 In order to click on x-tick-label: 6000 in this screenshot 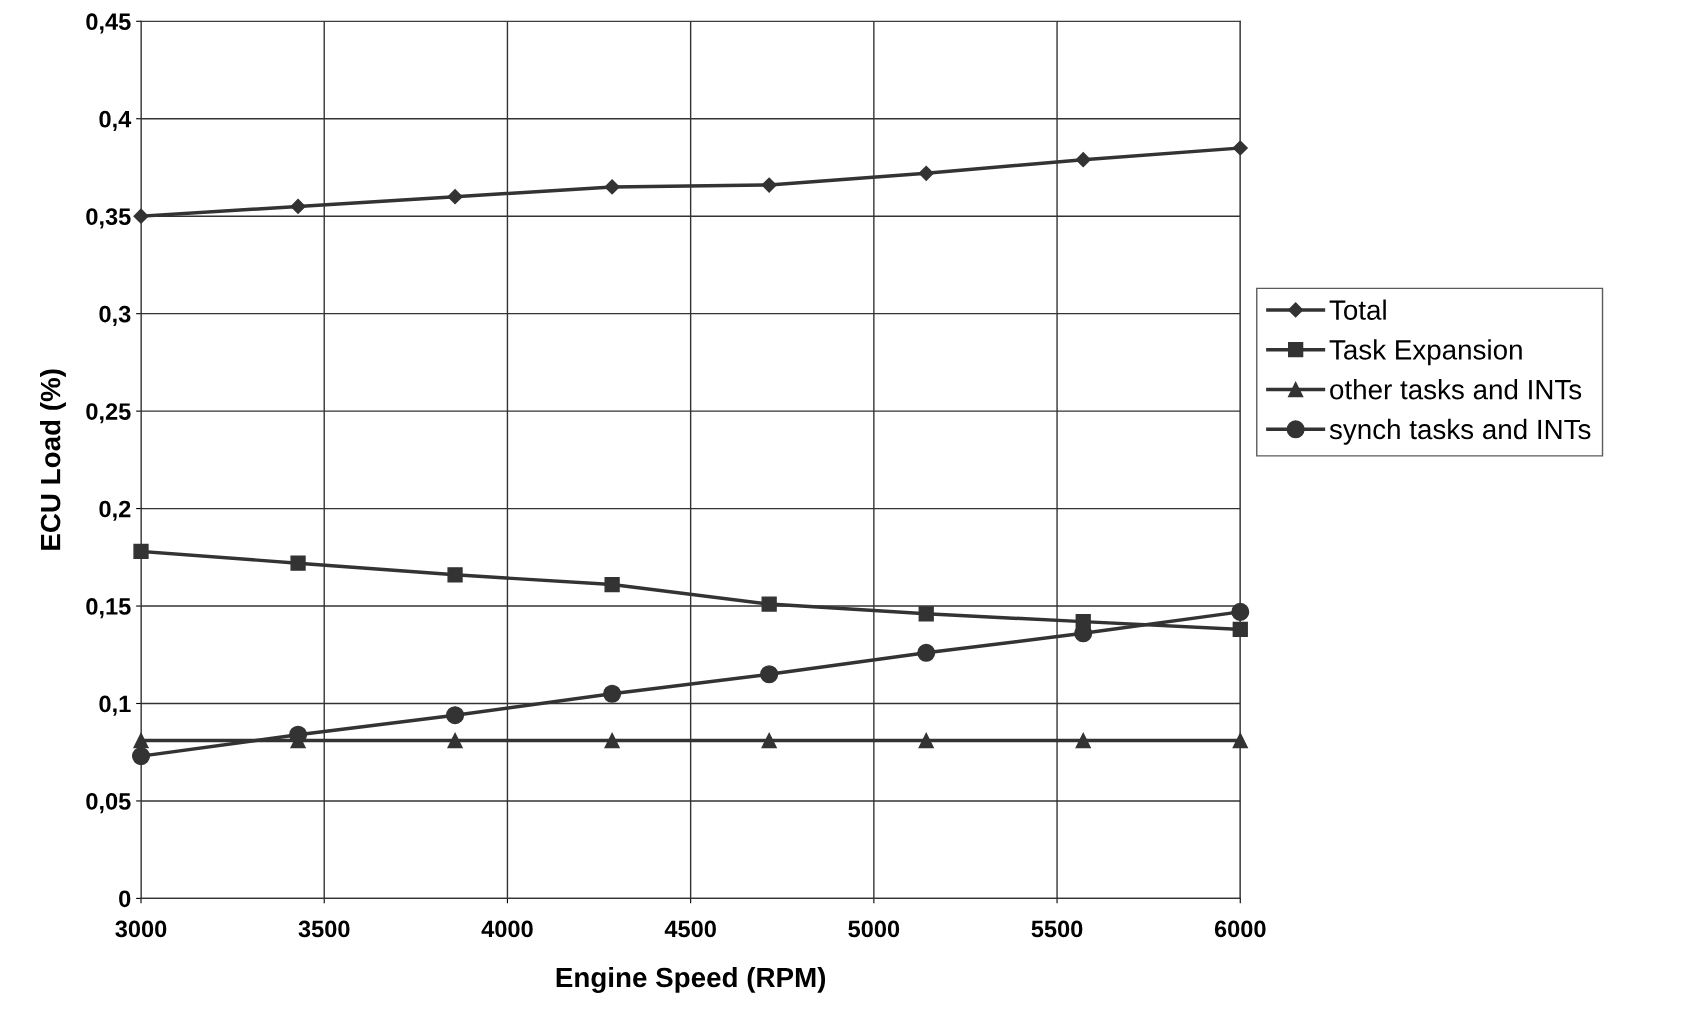, I will do `click(1240, 929)`.